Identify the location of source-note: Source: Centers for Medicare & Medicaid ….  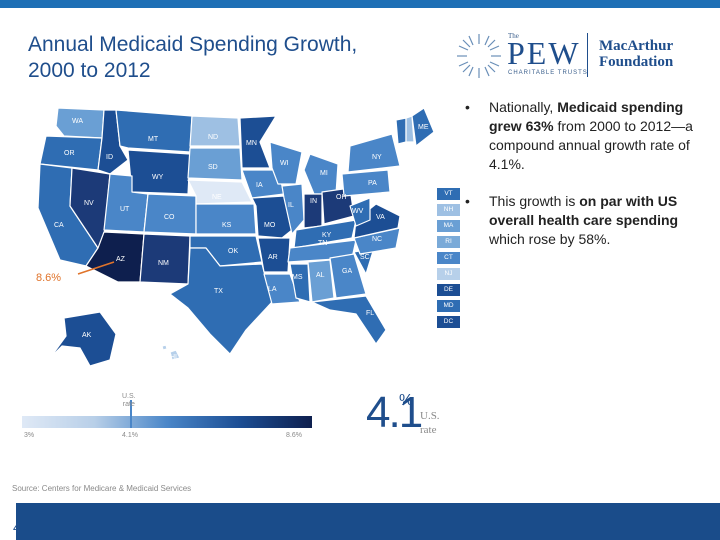
(102, 488).